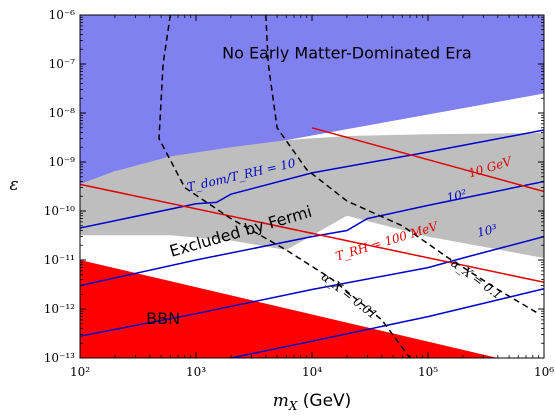  I want to click on label-t1000: 10³, so click(487, 231).